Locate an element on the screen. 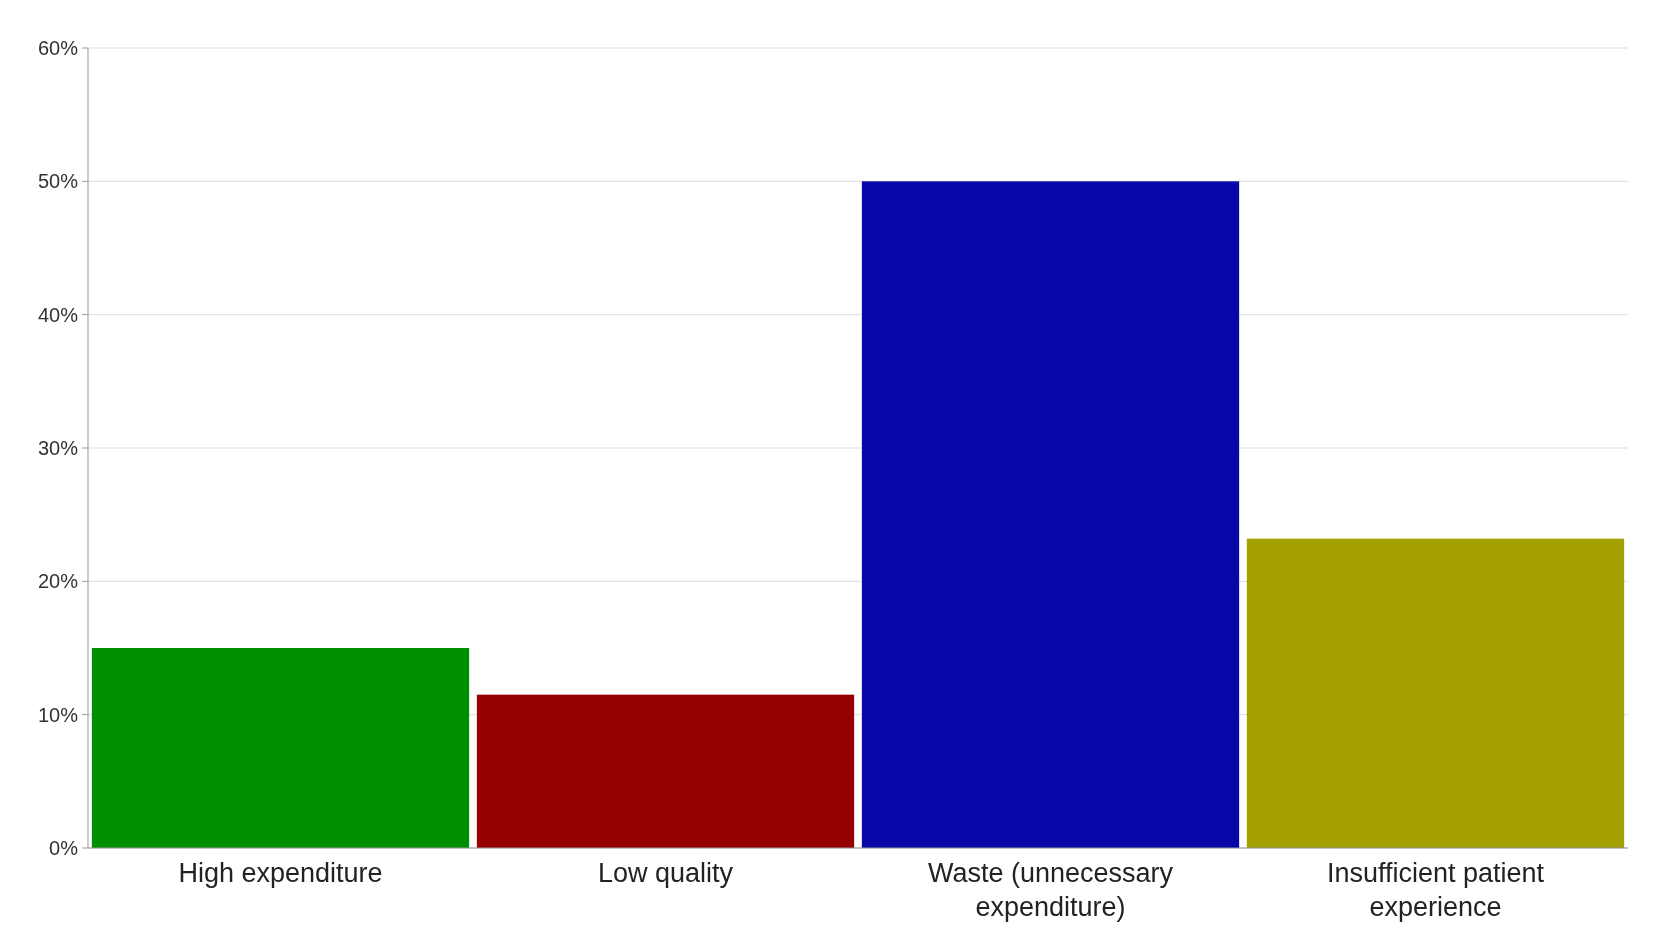  y-tick-label: 50% is located at coordinates (58, 181).